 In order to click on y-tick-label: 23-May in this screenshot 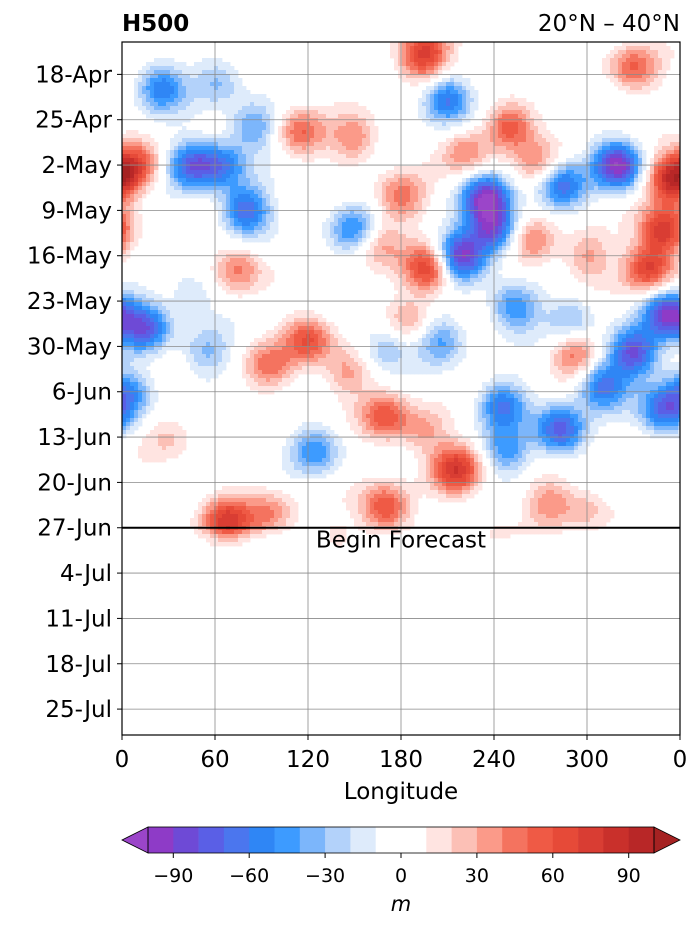, I will do `click(69, 302)`.